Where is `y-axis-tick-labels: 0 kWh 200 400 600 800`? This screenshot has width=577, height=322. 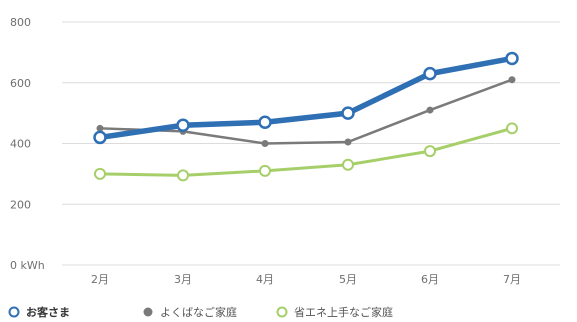
y-axis-tick-labels: 0 kWh 200 400 600 800 is located at coordinates (27, 144).